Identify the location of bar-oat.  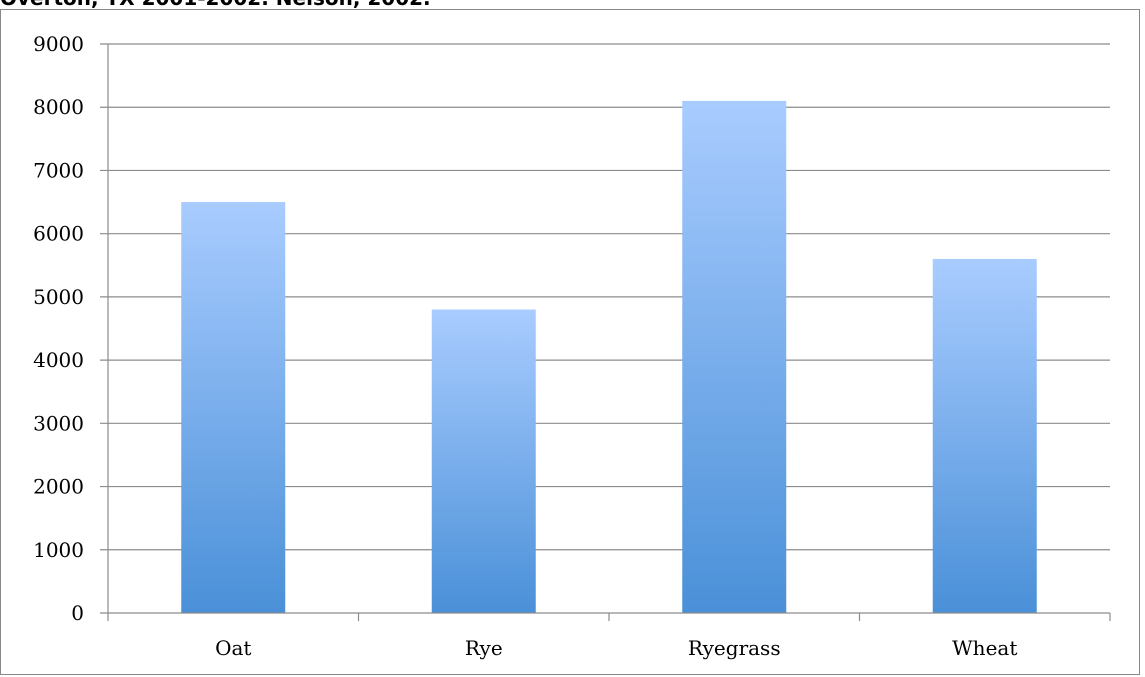
(233, 408).